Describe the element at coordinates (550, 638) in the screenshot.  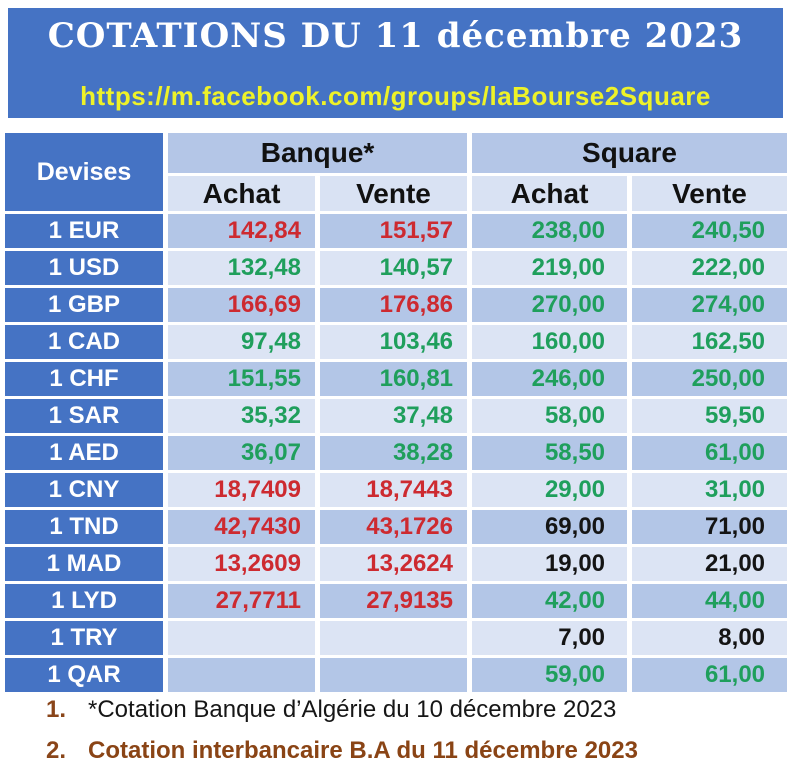
I see `rate-value: 7,00` at that location.